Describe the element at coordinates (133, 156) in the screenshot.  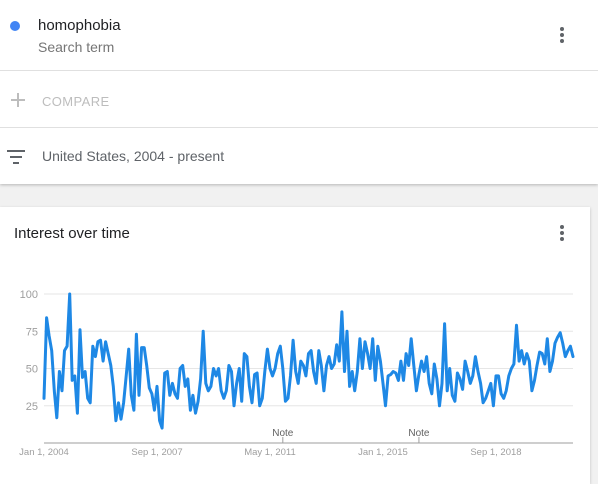
I see `filter-label: United States, 2004 - present` at that location.